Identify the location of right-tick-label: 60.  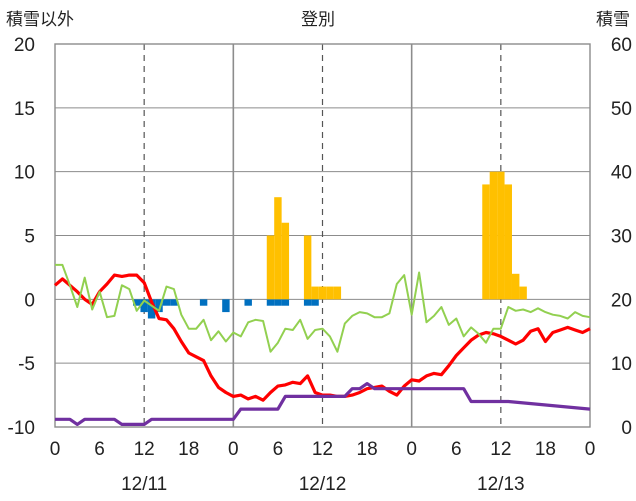
(621, 45).